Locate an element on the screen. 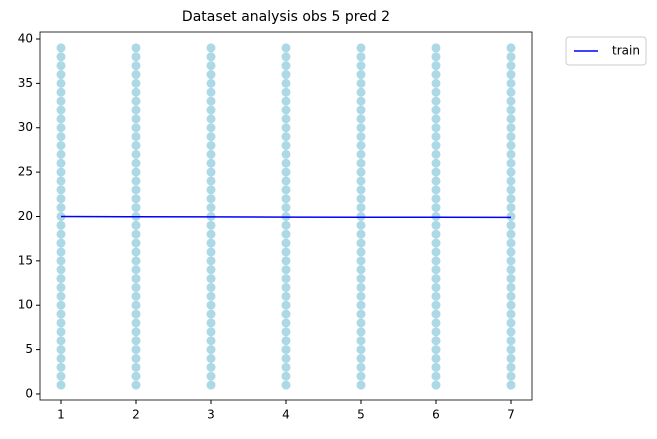  x-tick-label: 4 is located at coordinates (286, 415).